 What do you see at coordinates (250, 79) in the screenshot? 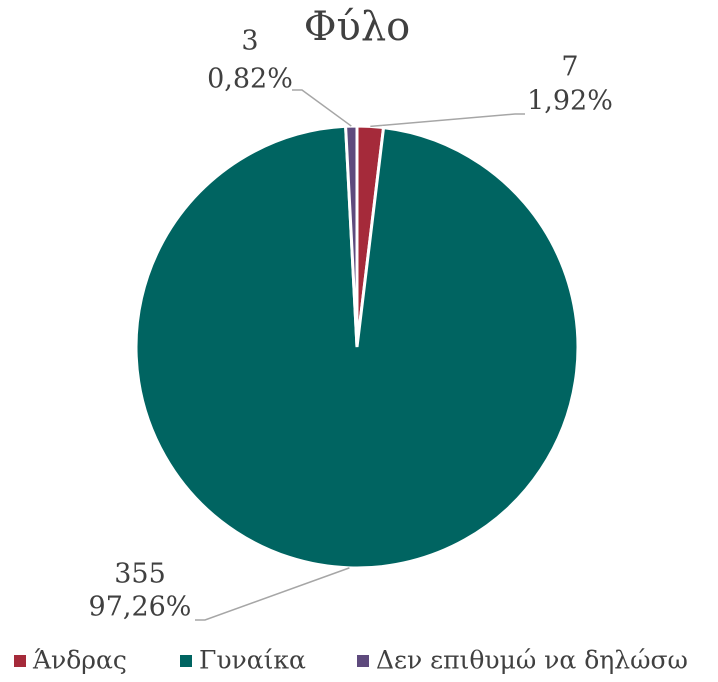
I see `data-label-percent: 0,82%` at bounding box center [250, 79].